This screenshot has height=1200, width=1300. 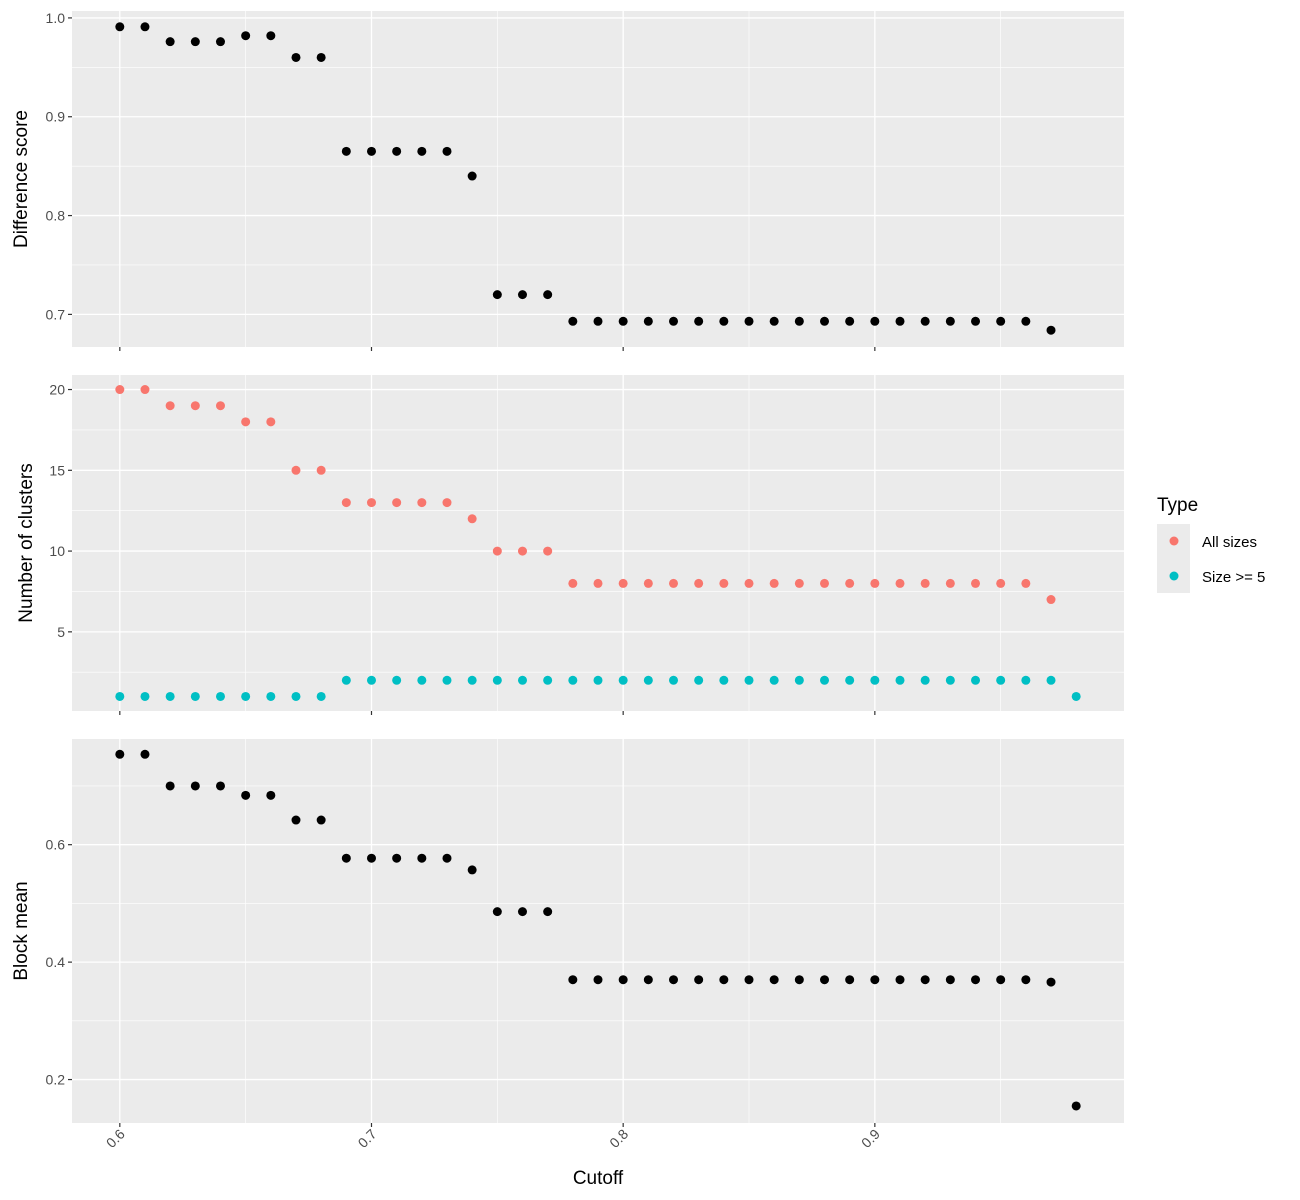 I want to click on y-axis-title-difference-score: Difference score, so click(x=21, y=179).